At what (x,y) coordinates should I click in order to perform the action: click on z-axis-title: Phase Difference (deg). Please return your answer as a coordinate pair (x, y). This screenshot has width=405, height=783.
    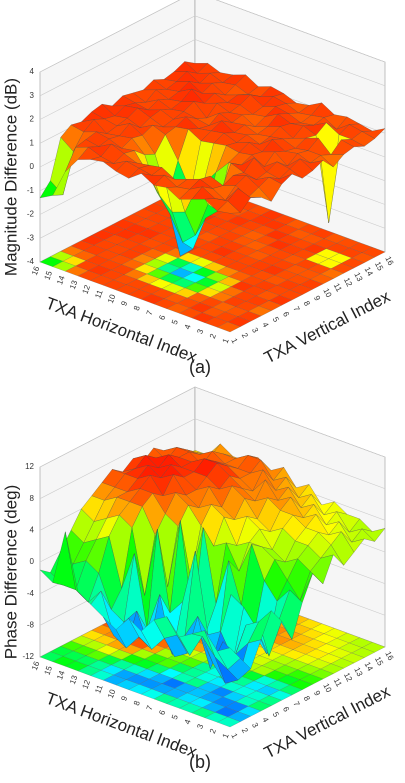
    Looking at the image, I should click on (10, 572).